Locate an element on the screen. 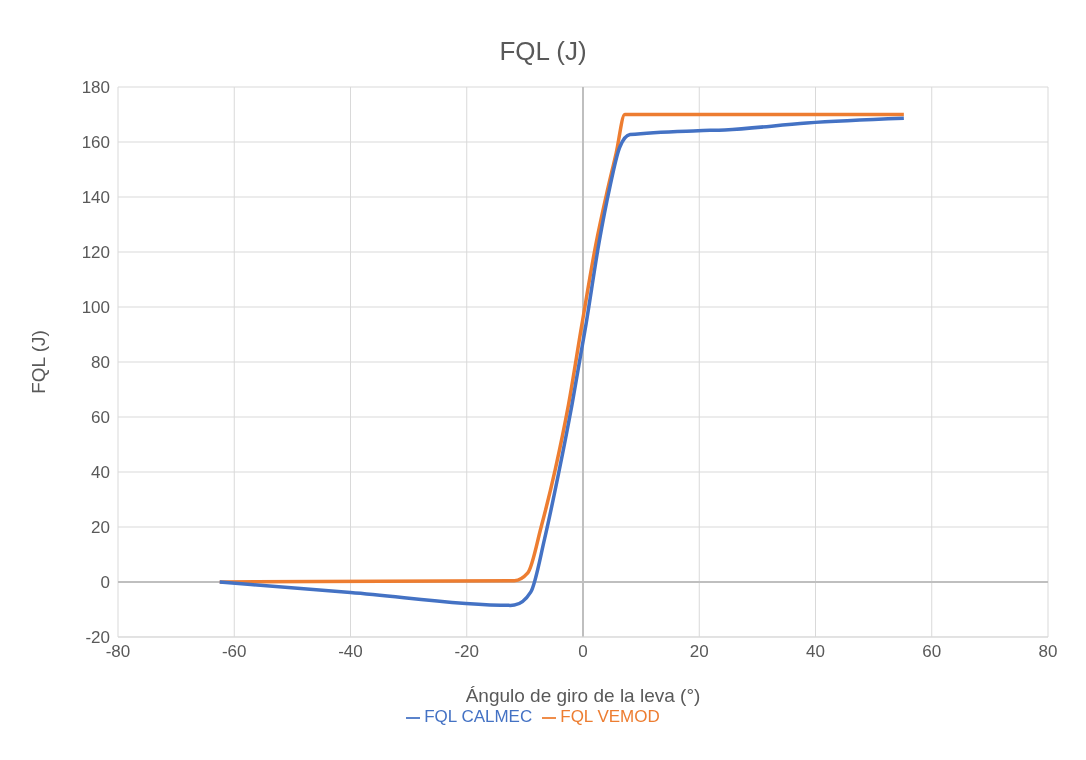 The width and height of the screenshot is (1086, 760). y-tick-label: 120 is located at coordinates (95, 253).